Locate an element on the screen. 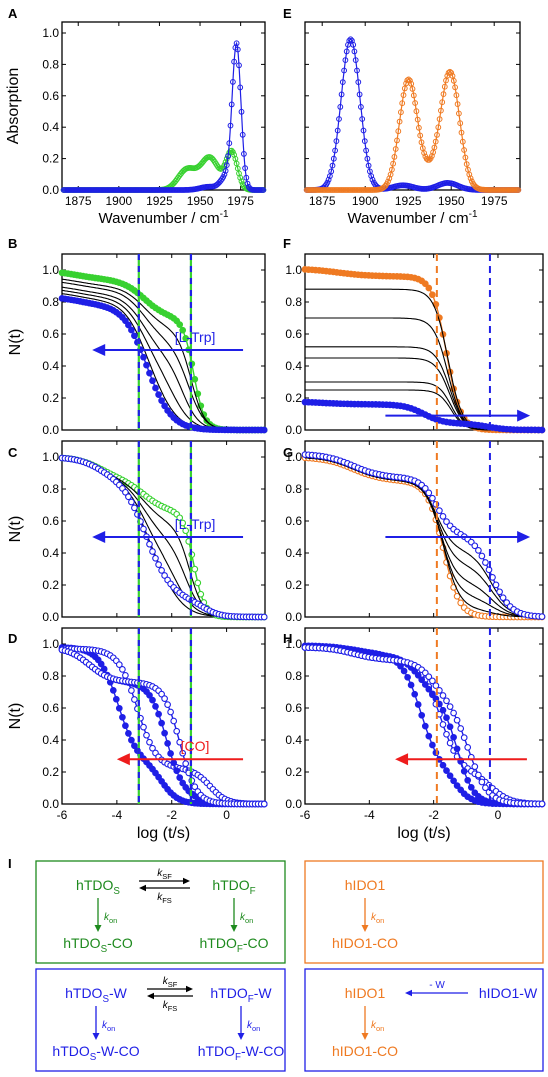  panel-h: 0.0 0.2 0.4 0.6 0.8 1.0 -6 -4 -2 0 log (t/s) is located at coordinates (415, 734).